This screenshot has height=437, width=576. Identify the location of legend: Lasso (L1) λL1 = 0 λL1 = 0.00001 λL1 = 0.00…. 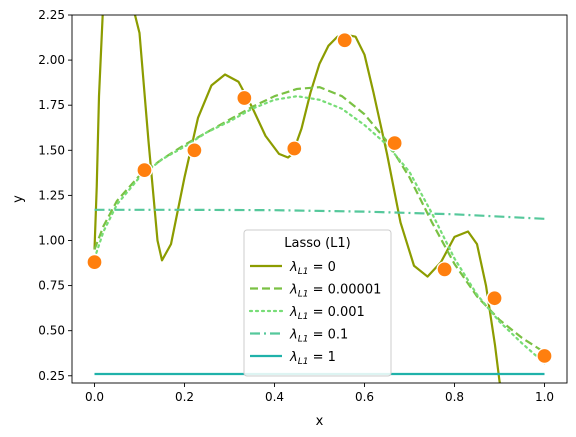
(317, 303).